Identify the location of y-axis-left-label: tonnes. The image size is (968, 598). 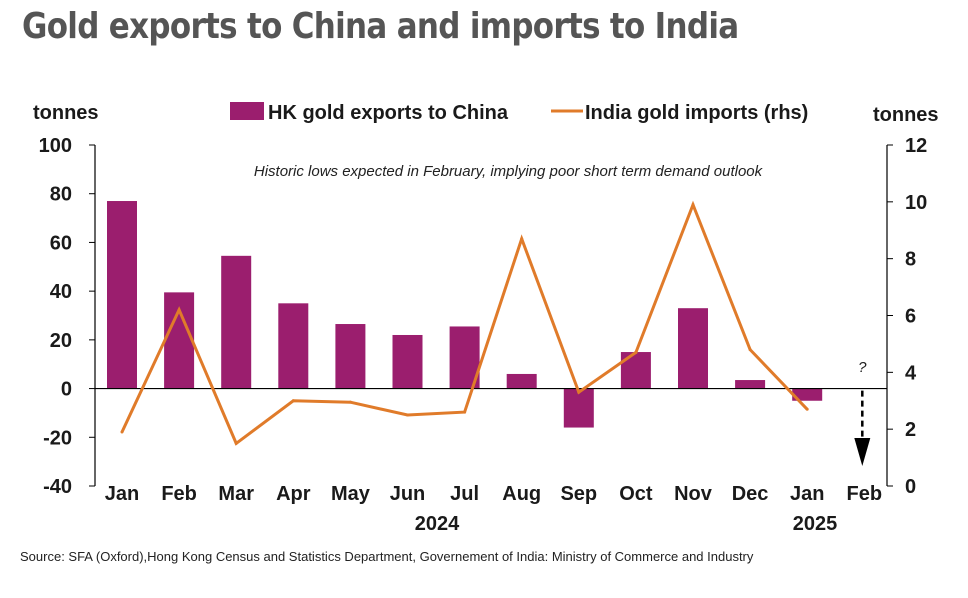
(66, 113).